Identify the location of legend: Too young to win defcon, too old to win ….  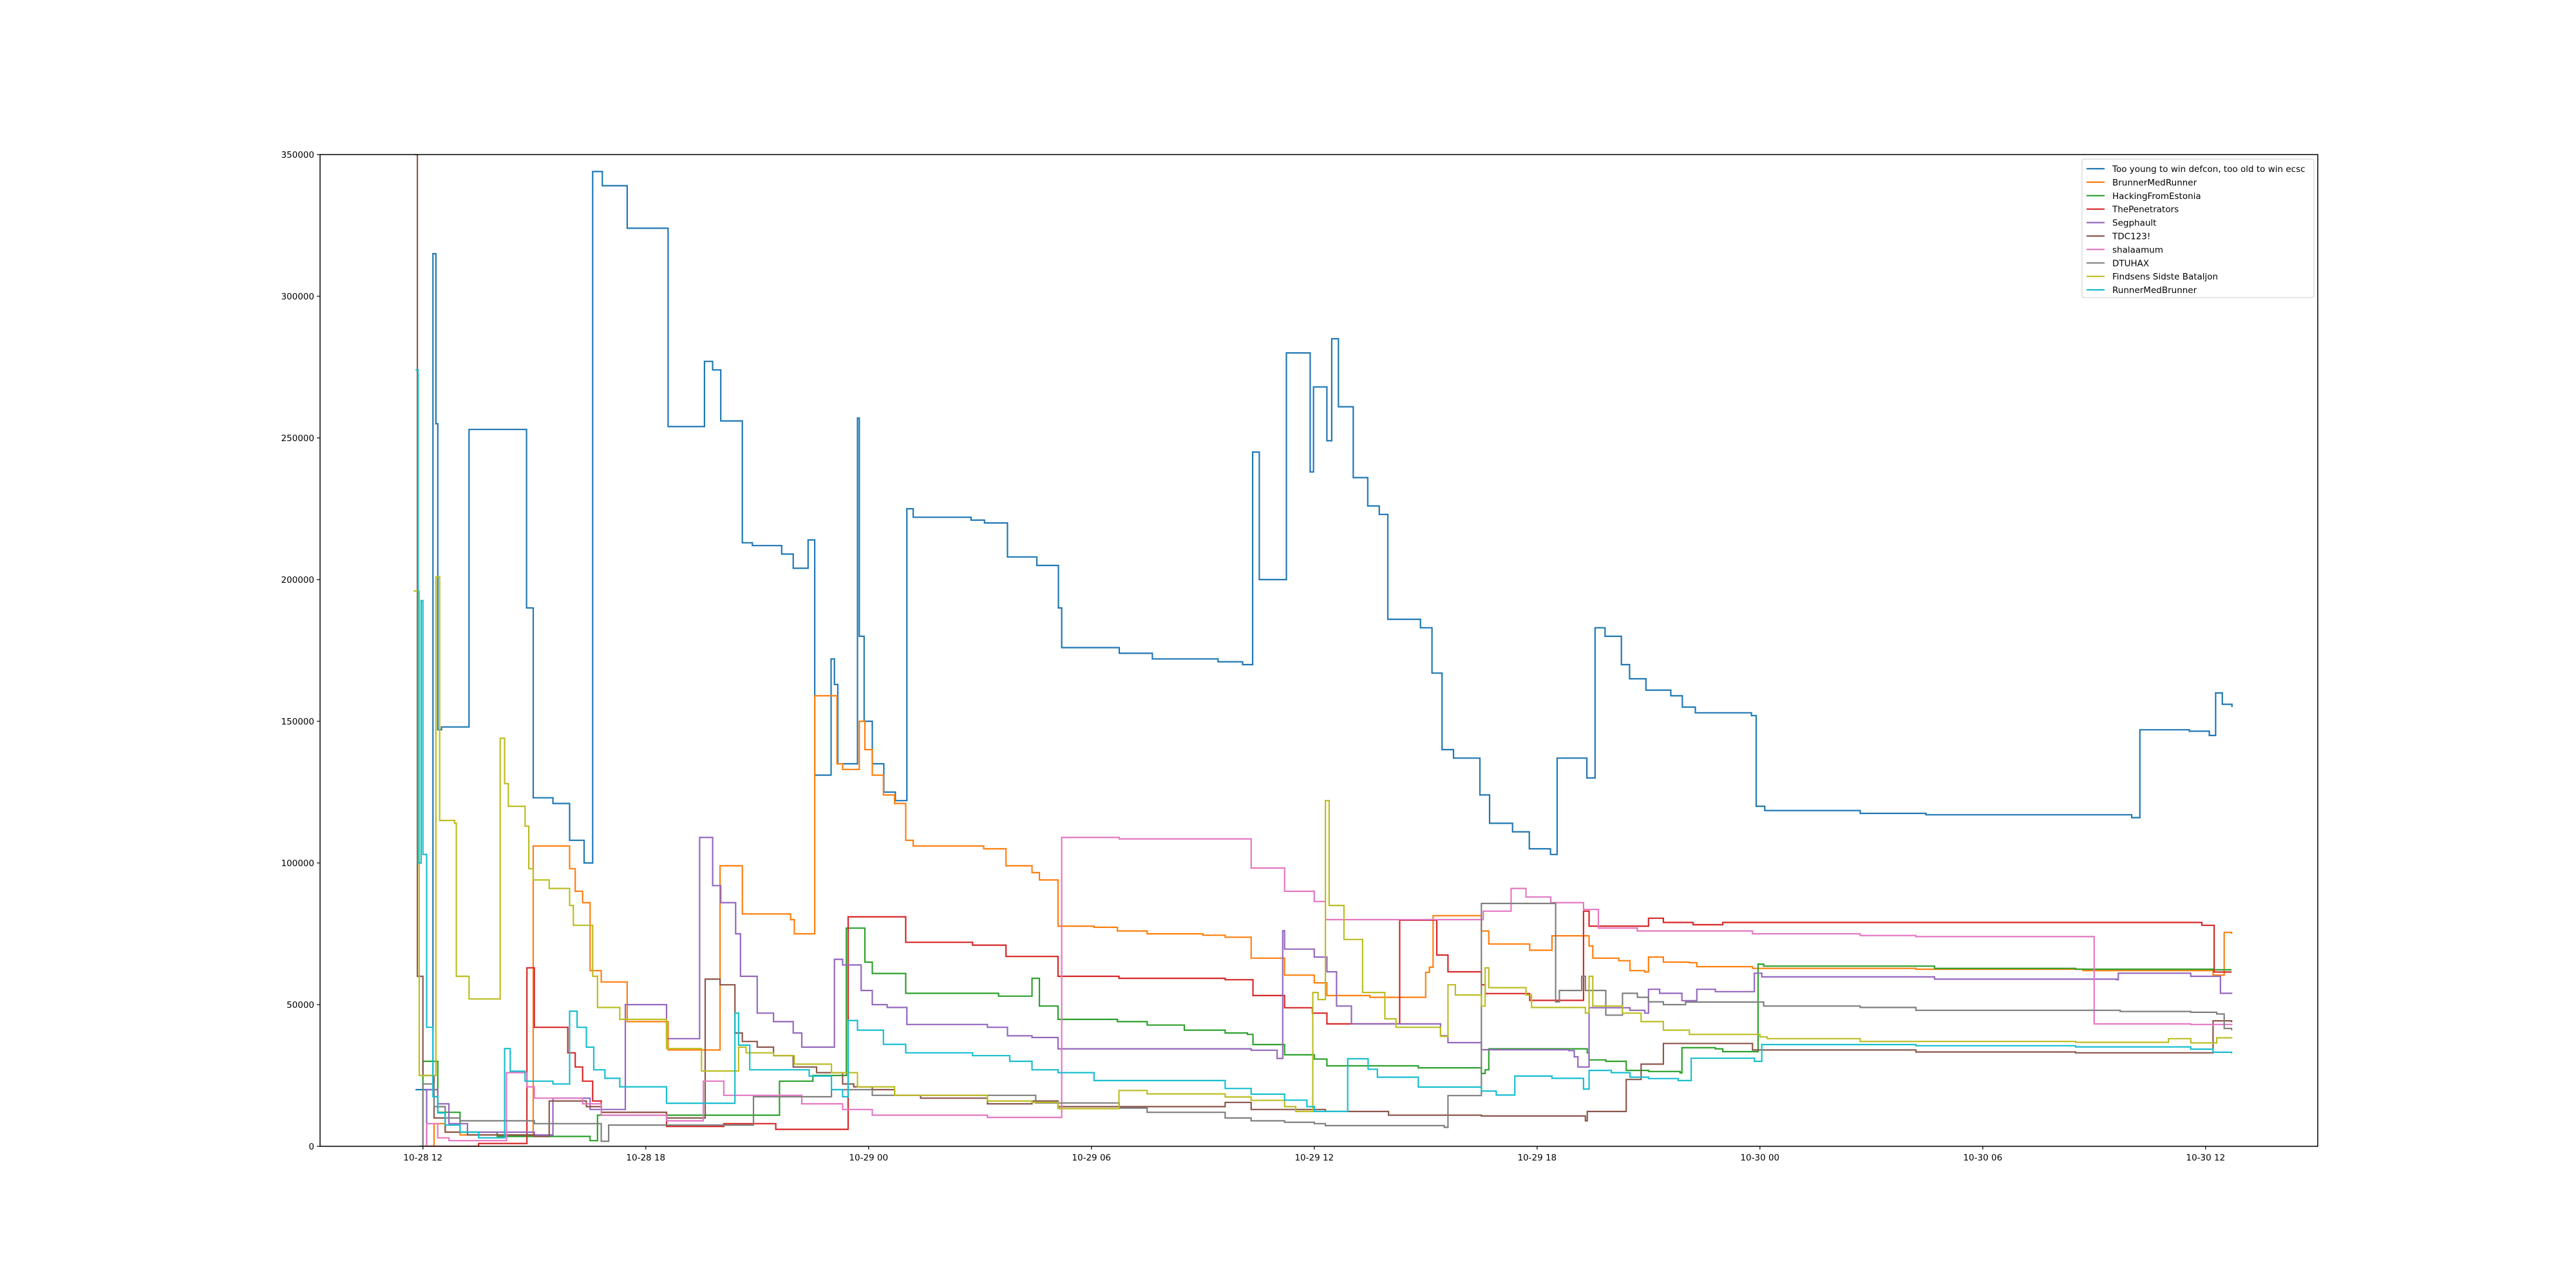
(2198, 228).